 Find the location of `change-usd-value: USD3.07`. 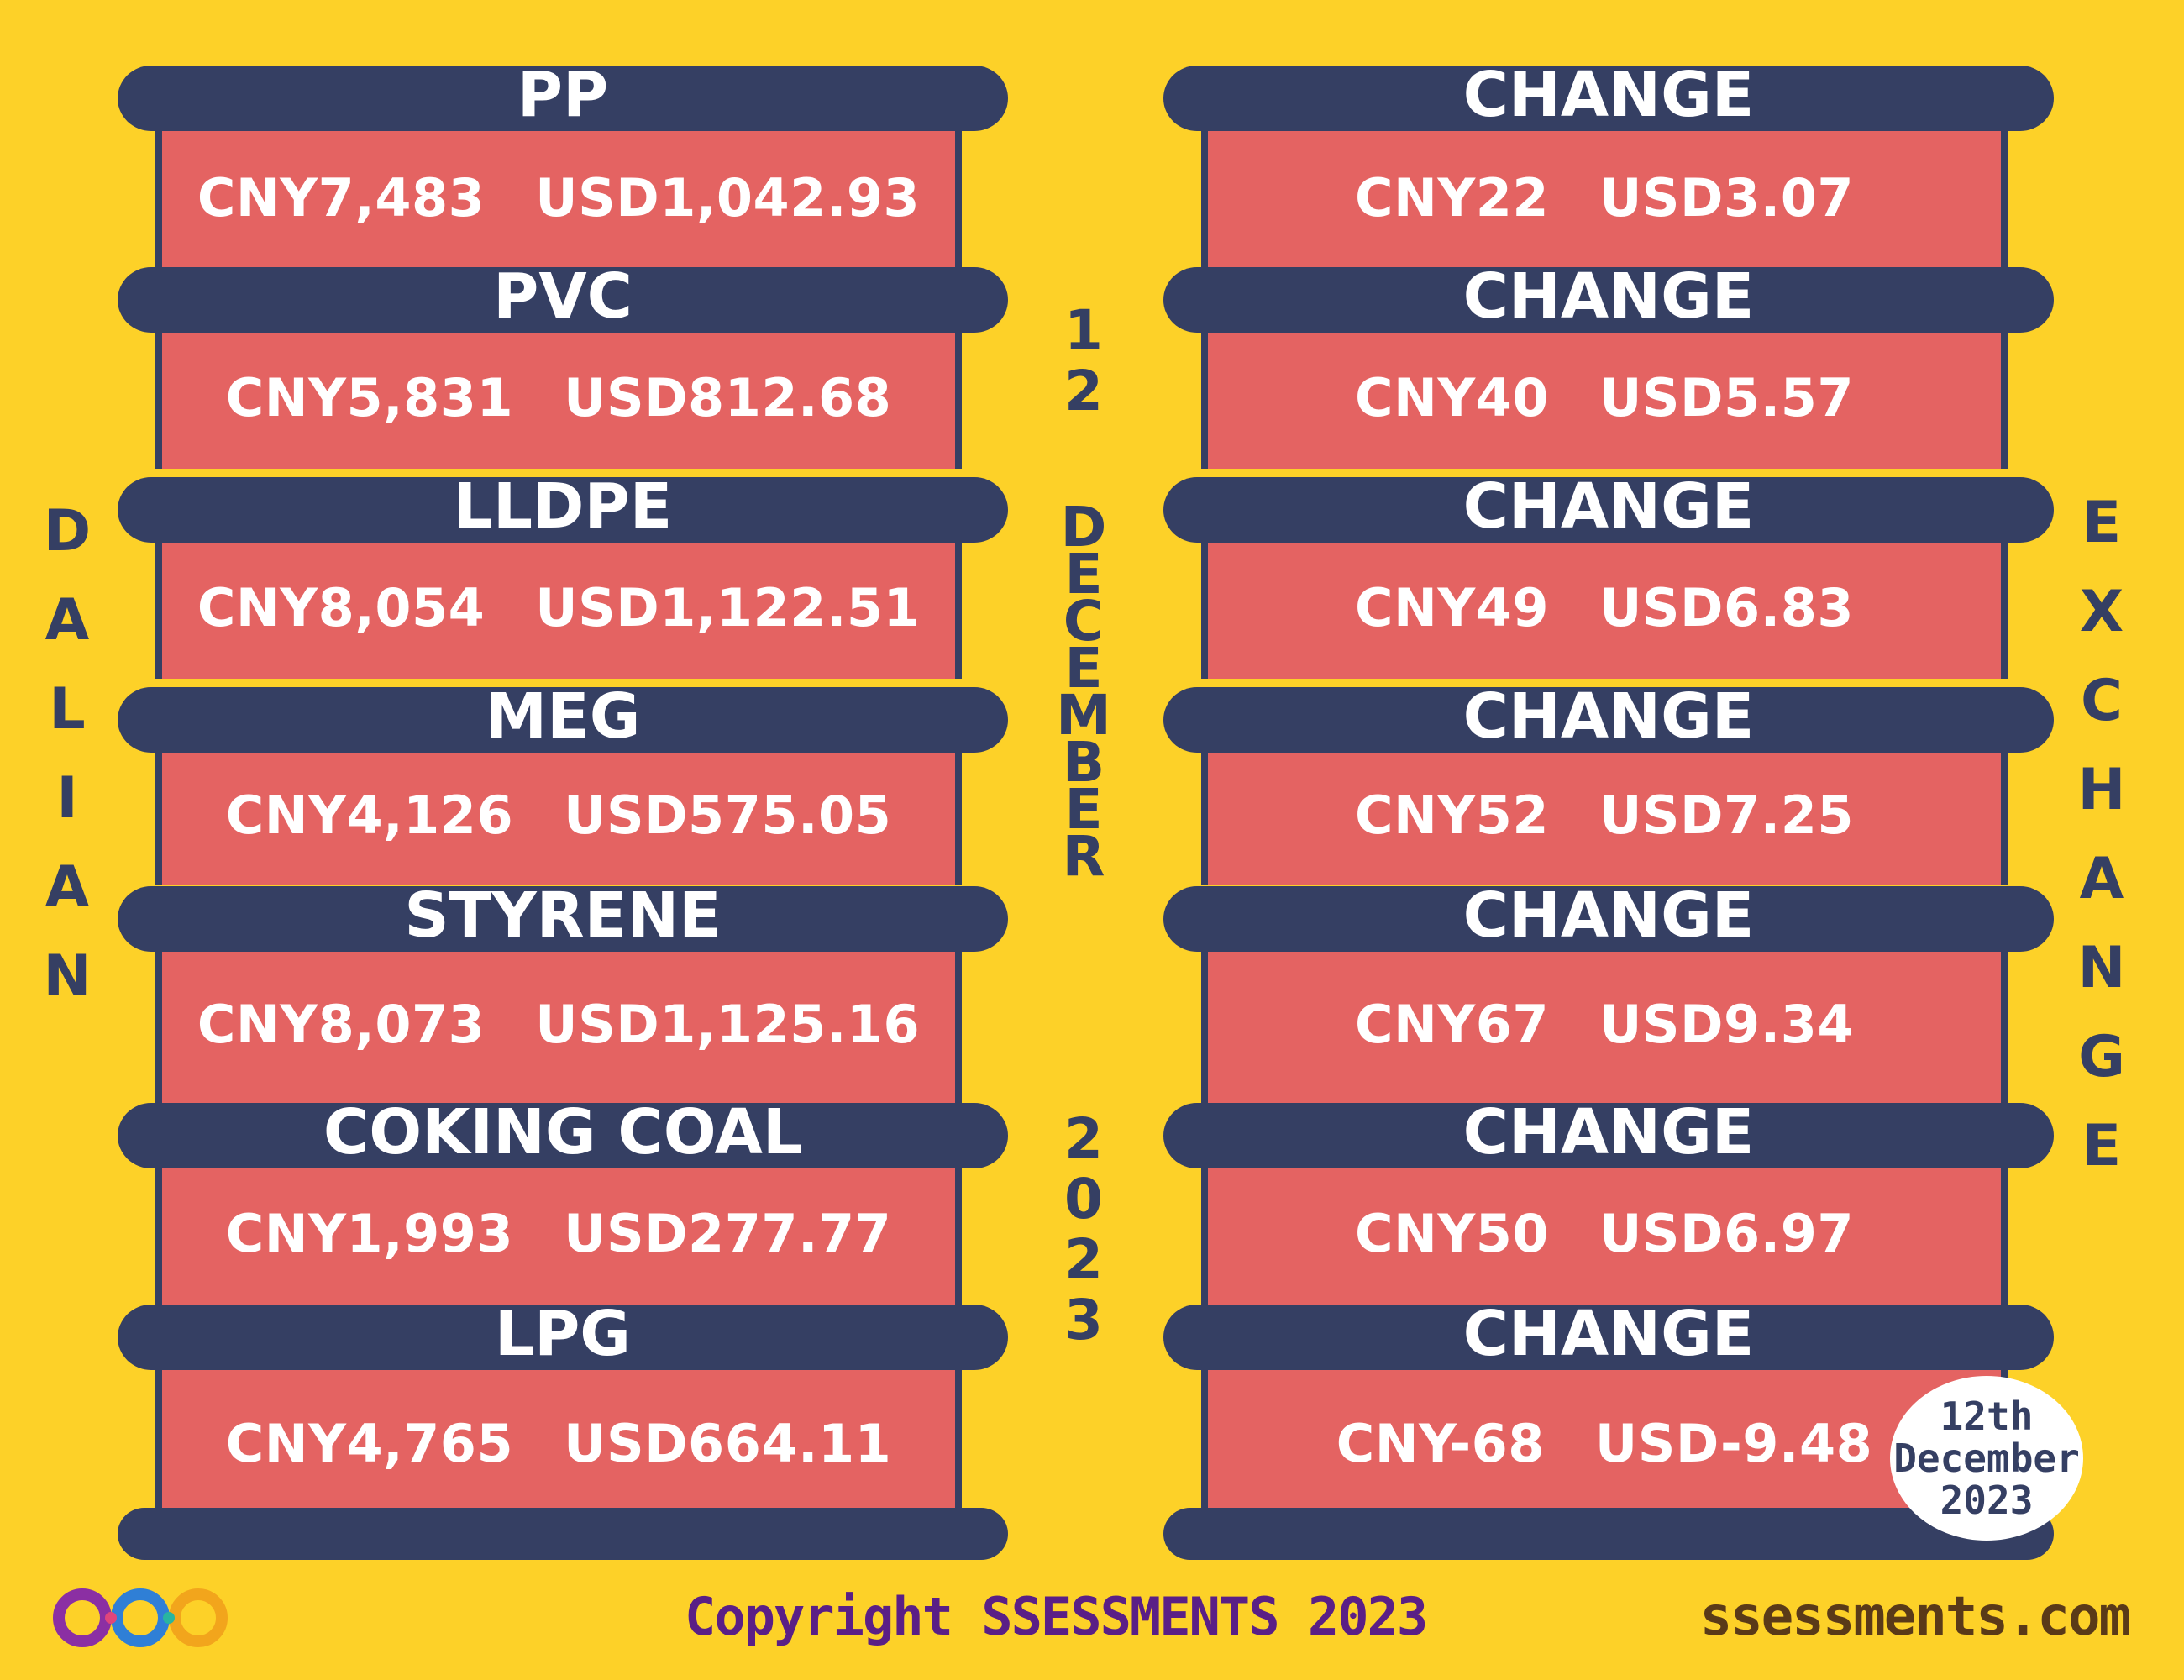

change-usd-value: USD3.07 is located at coordinates (1726, 197).